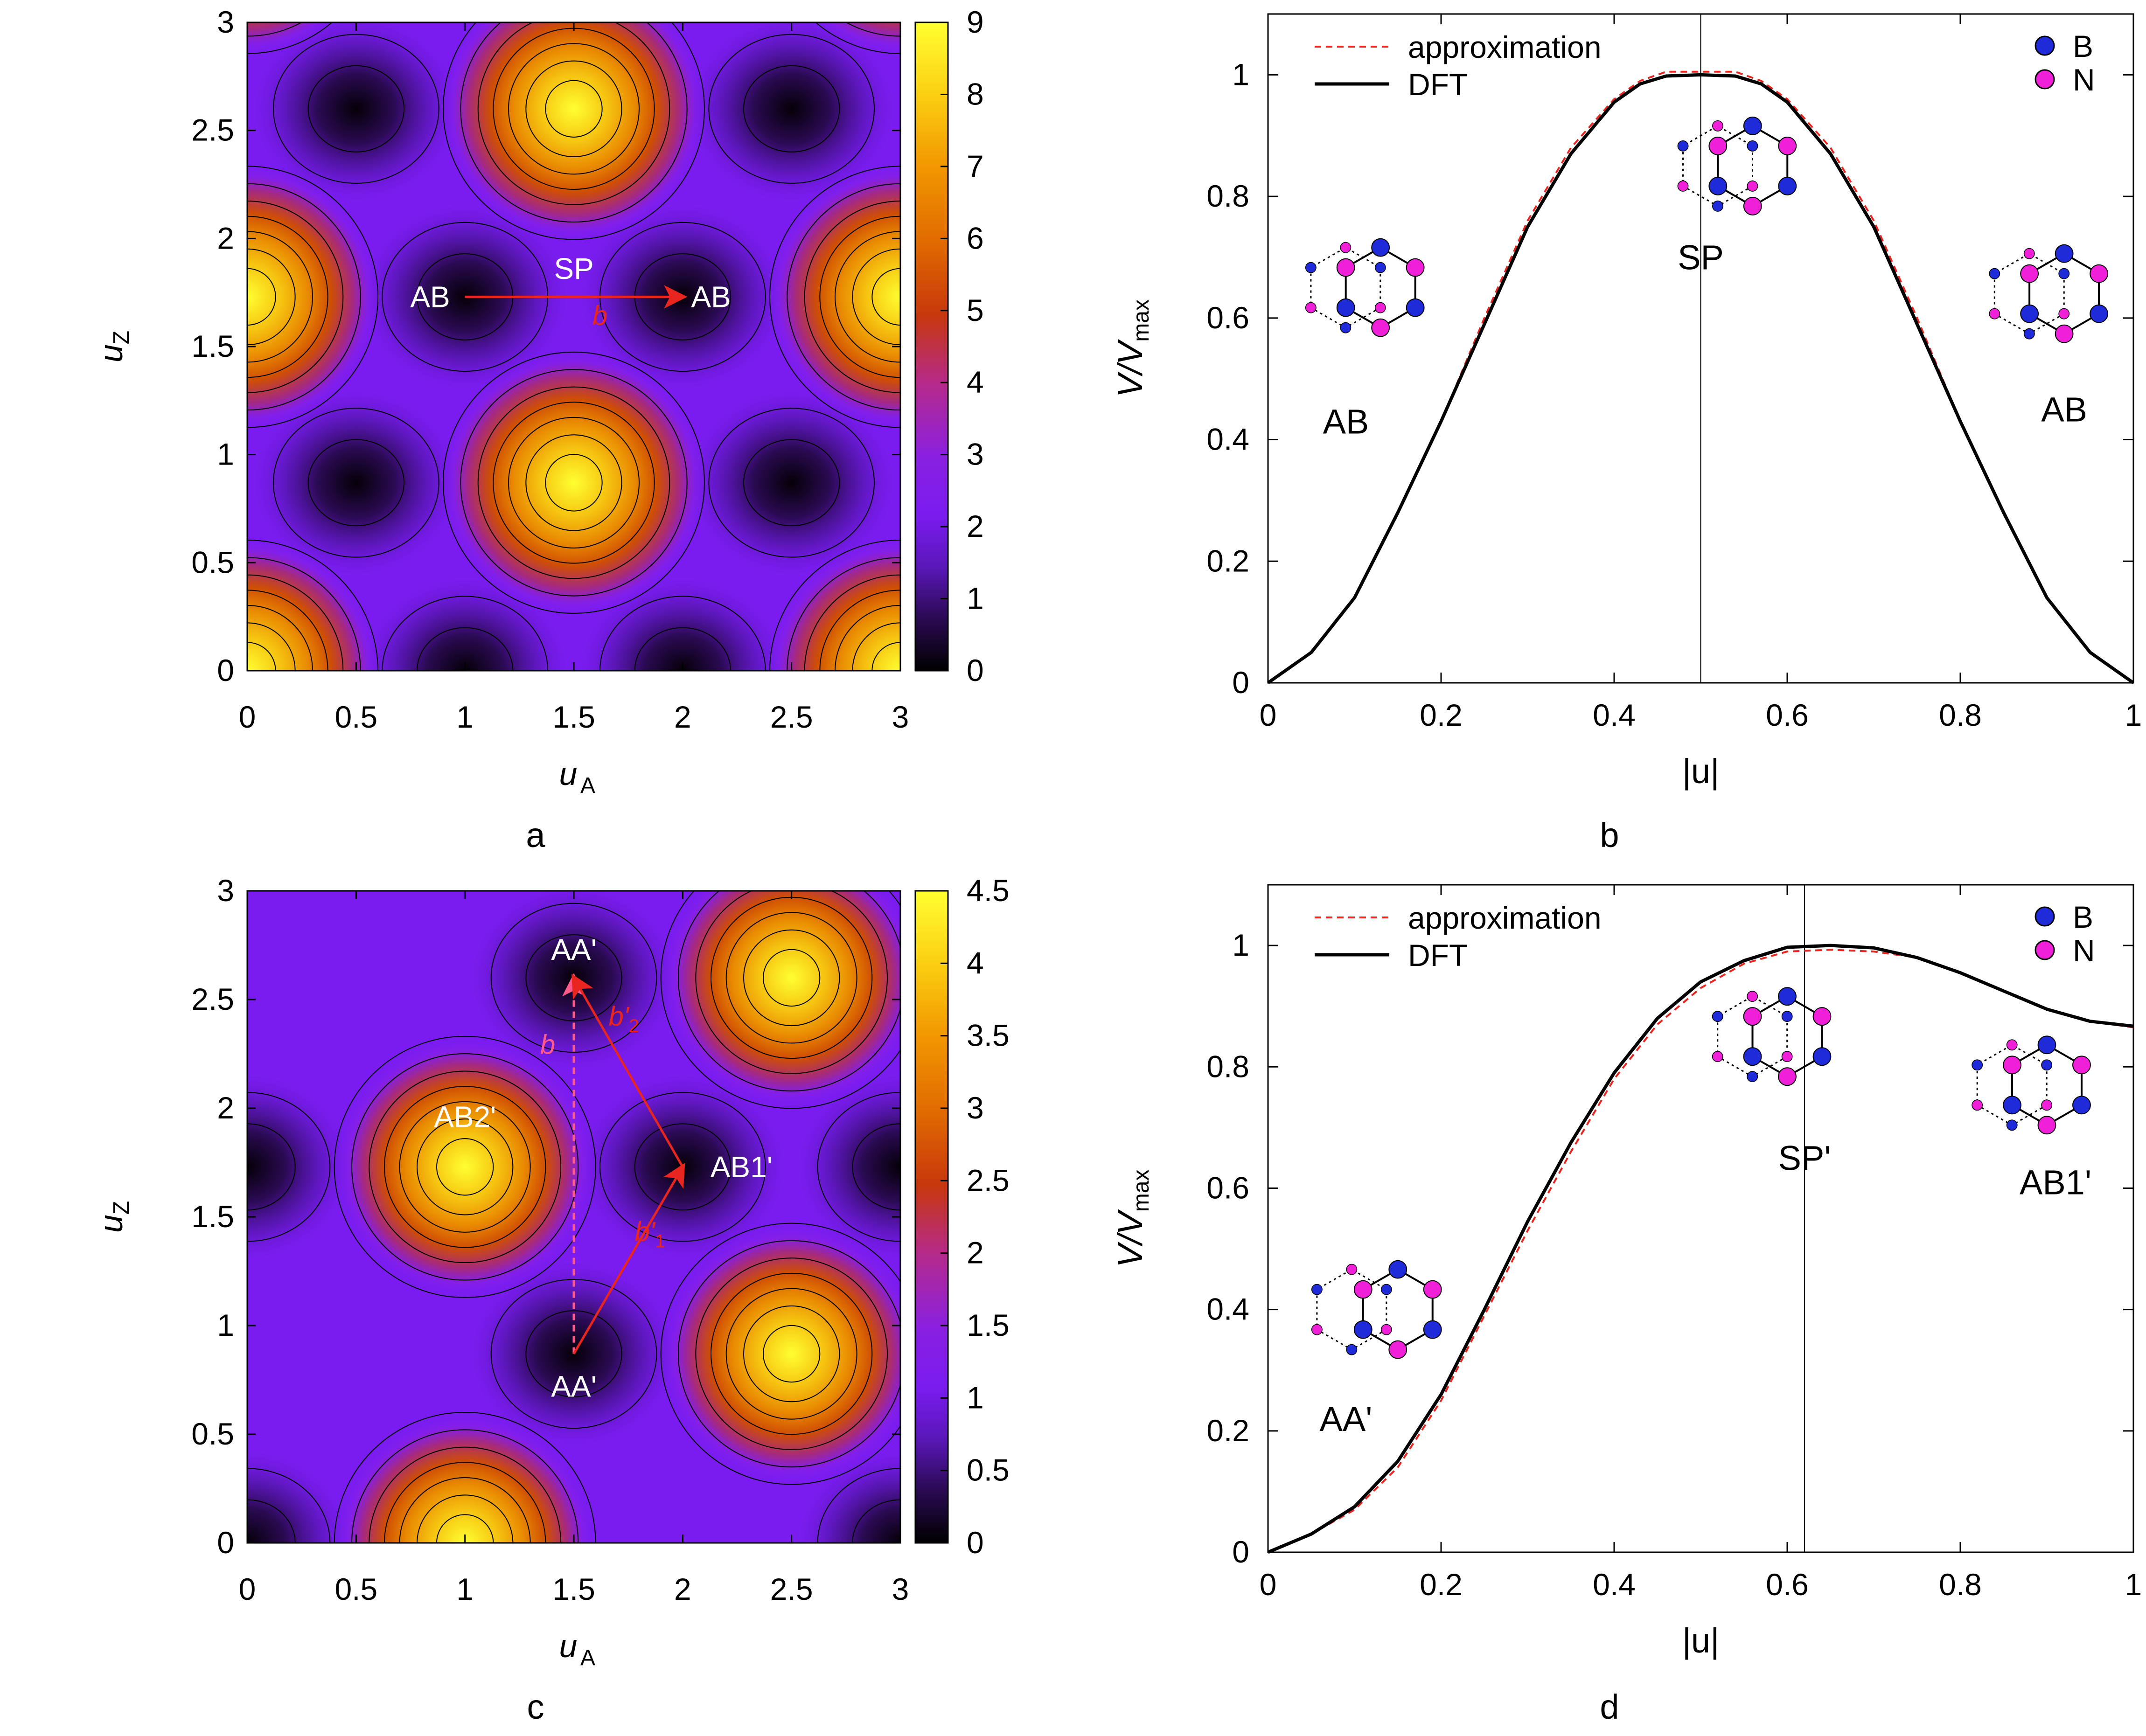 The width and height of the screenshot is (2146, 1736). I want to click on y-axis-label: V/Vmax, so click(1132, 348).